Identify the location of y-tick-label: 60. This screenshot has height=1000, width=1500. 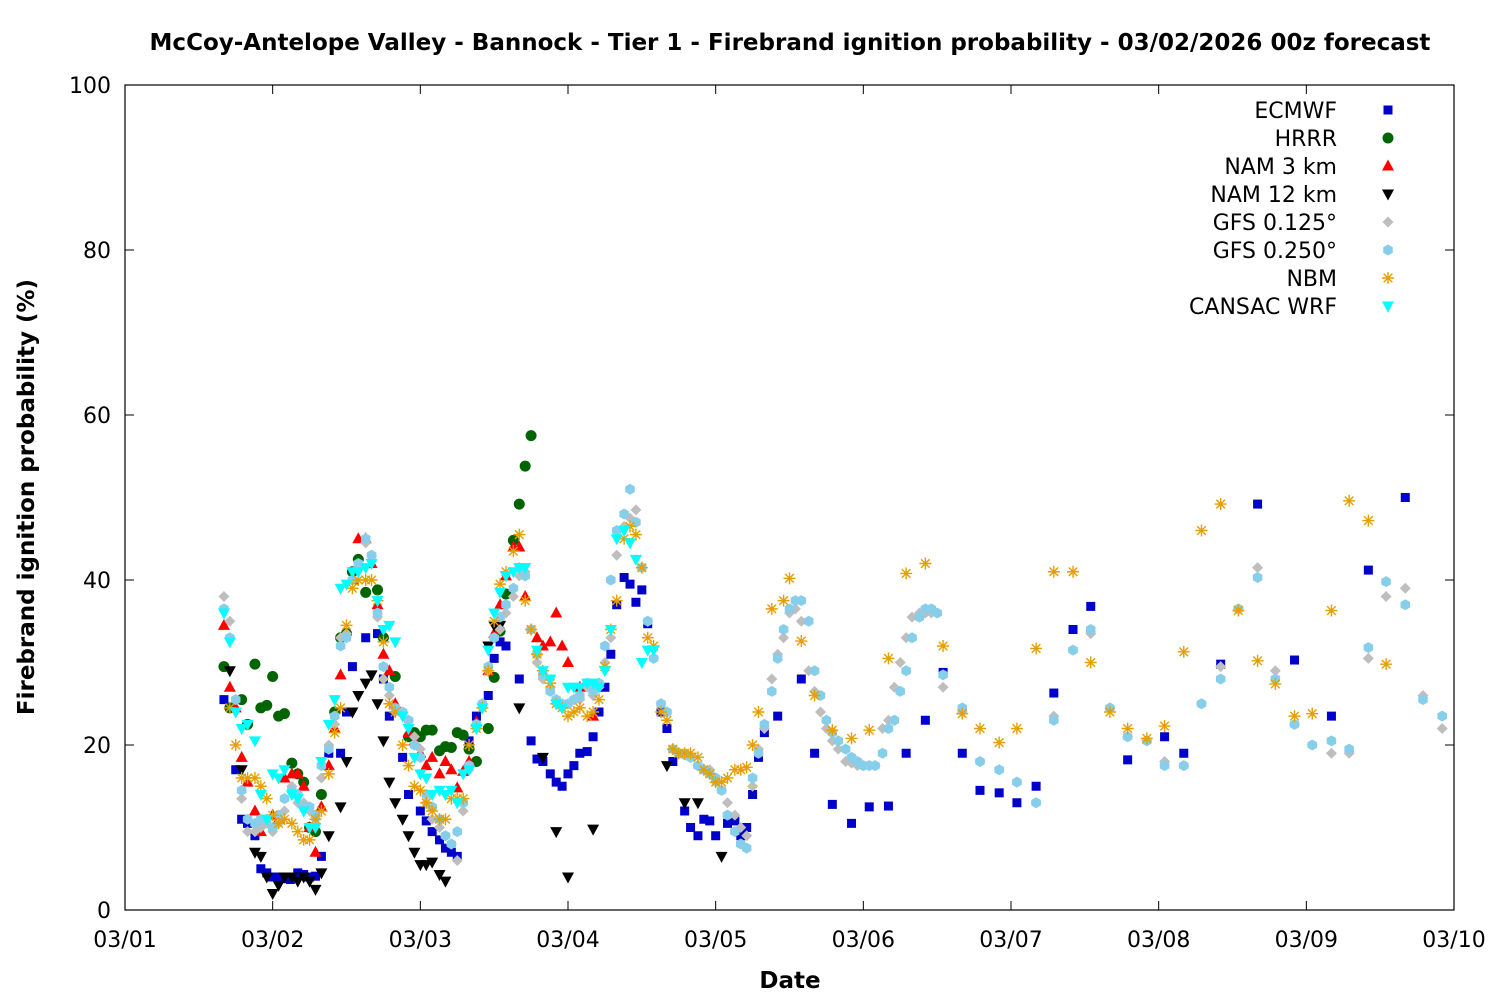
(97, 416).